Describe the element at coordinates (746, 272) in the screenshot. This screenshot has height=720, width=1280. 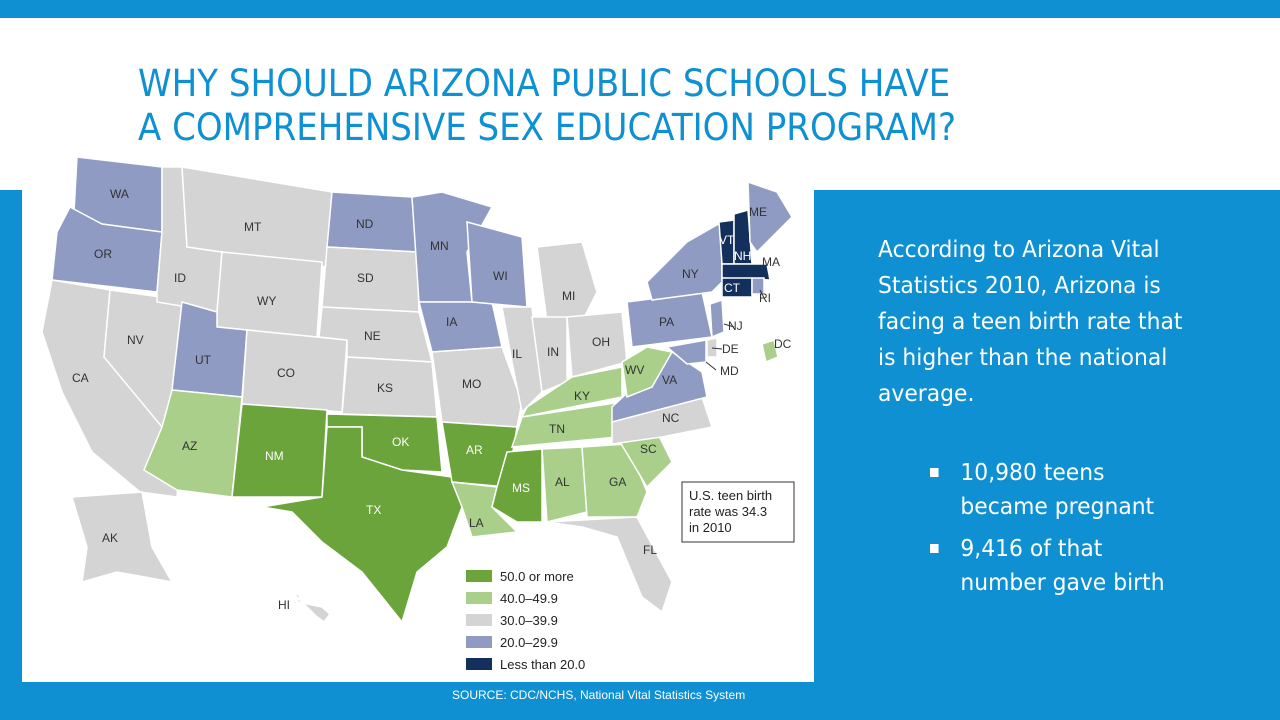
I see `state-MA` at that location.